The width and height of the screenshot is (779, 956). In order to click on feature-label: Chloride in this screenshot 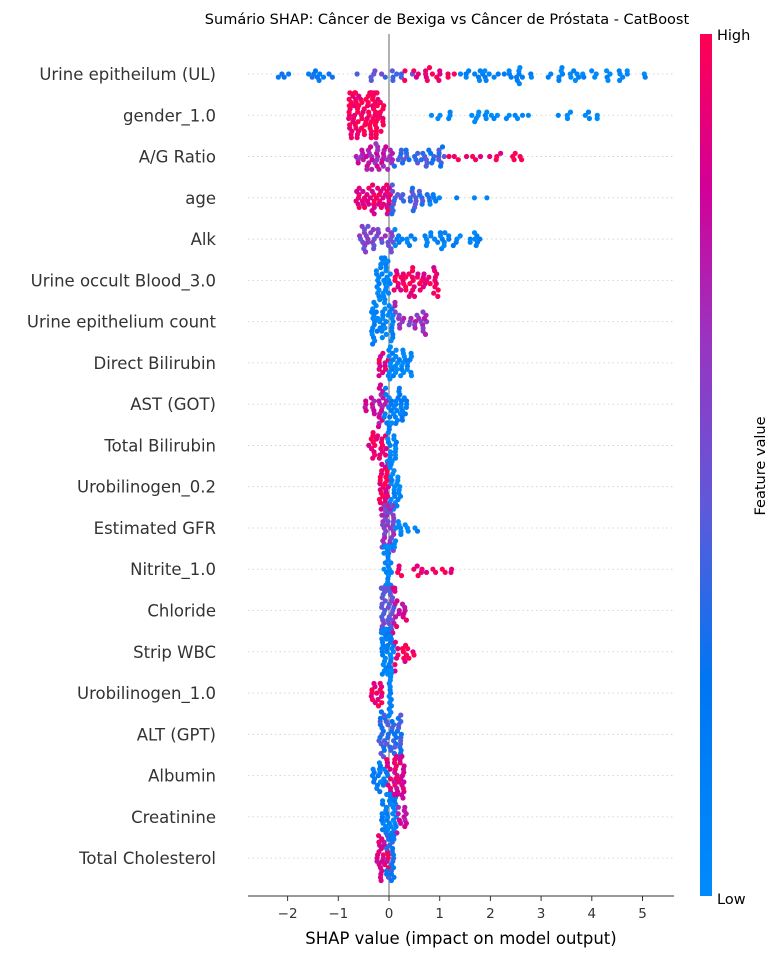, I will do `click(181, 611)`.